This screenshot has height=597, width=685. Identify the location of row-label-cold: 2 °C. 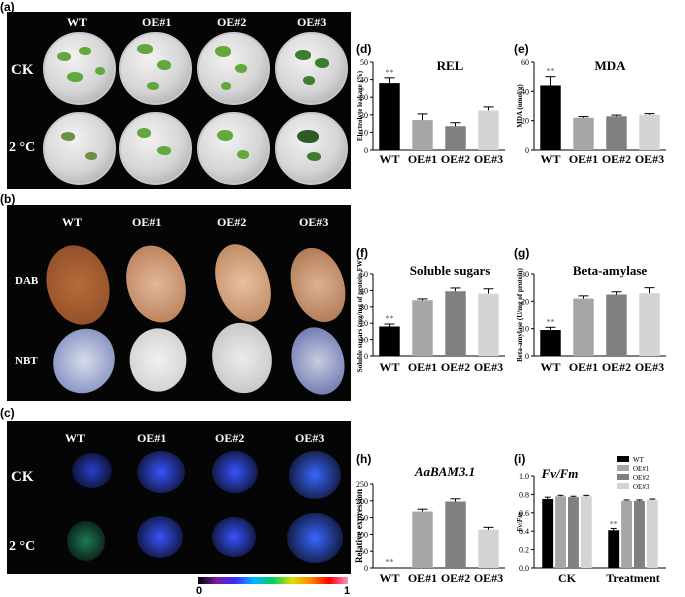
(22, 147).